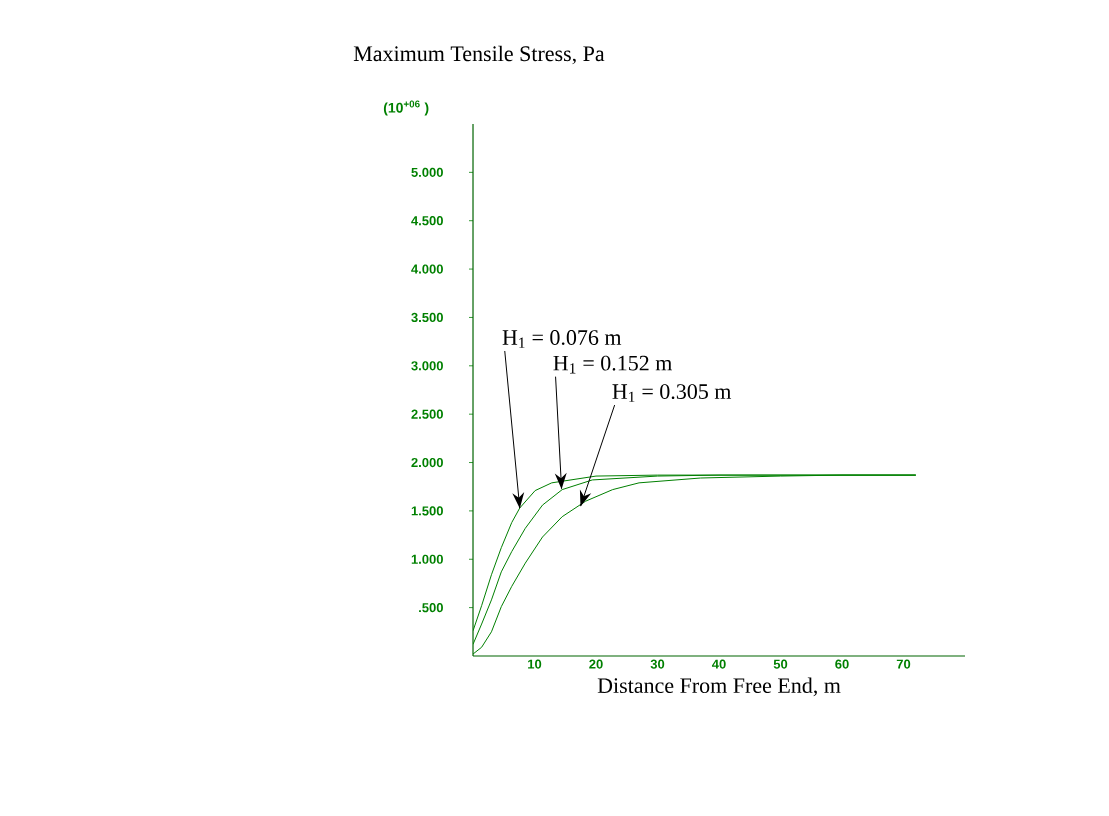  What do you see at coordinates (427, 511) in the screenshot?
I see `y-tick-label: 1.500` at bounding box center [427, 511].